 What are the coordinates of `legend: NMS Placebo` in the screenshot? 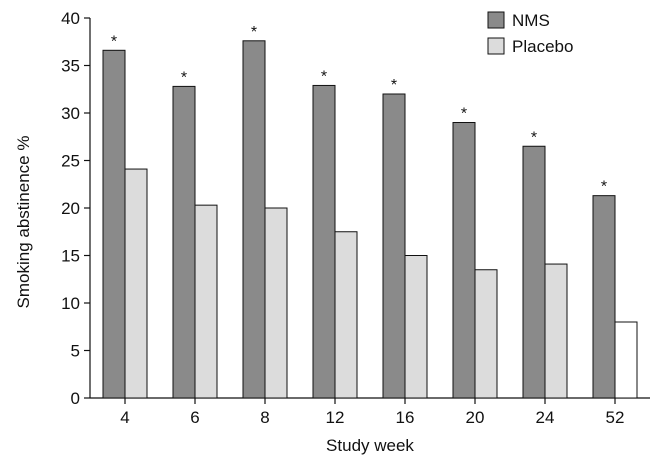 It's located at (530, 33).